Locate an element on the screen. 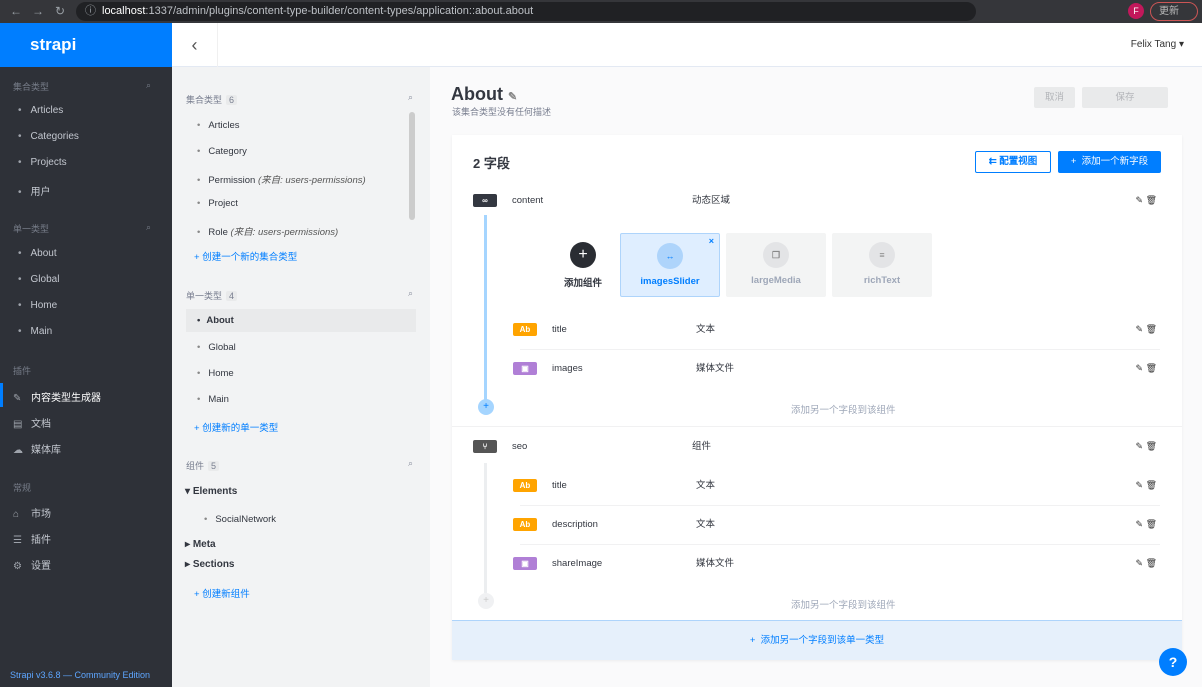  menu-item-settings: ⚙ 设置 is located at coordinates (32, 566).